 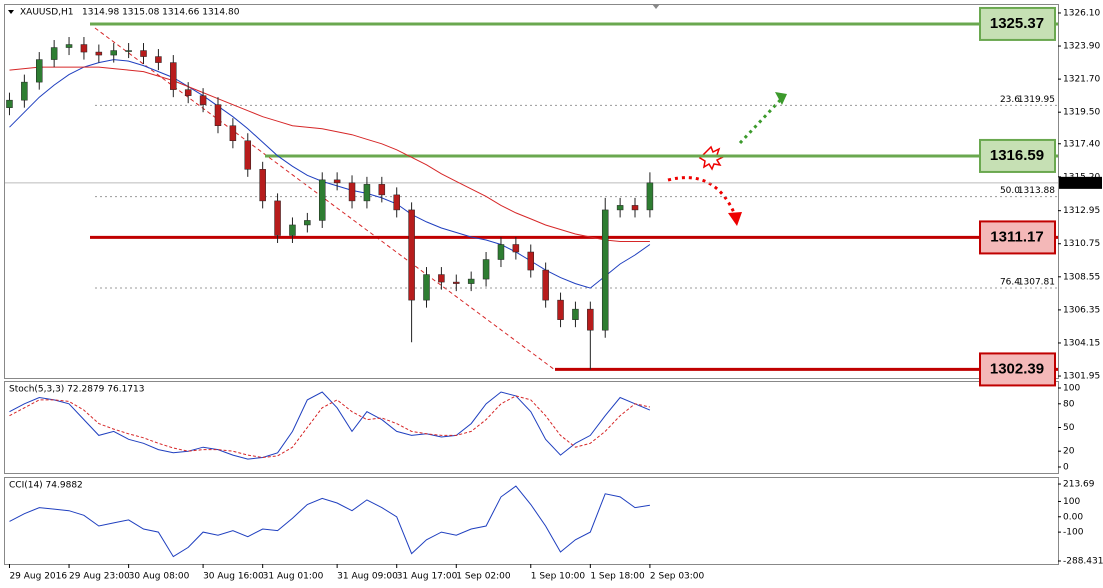 What do you see at coordinates (702, 196) in the screenshot?
I see `down-arrow` at bounding box center [702, 196].